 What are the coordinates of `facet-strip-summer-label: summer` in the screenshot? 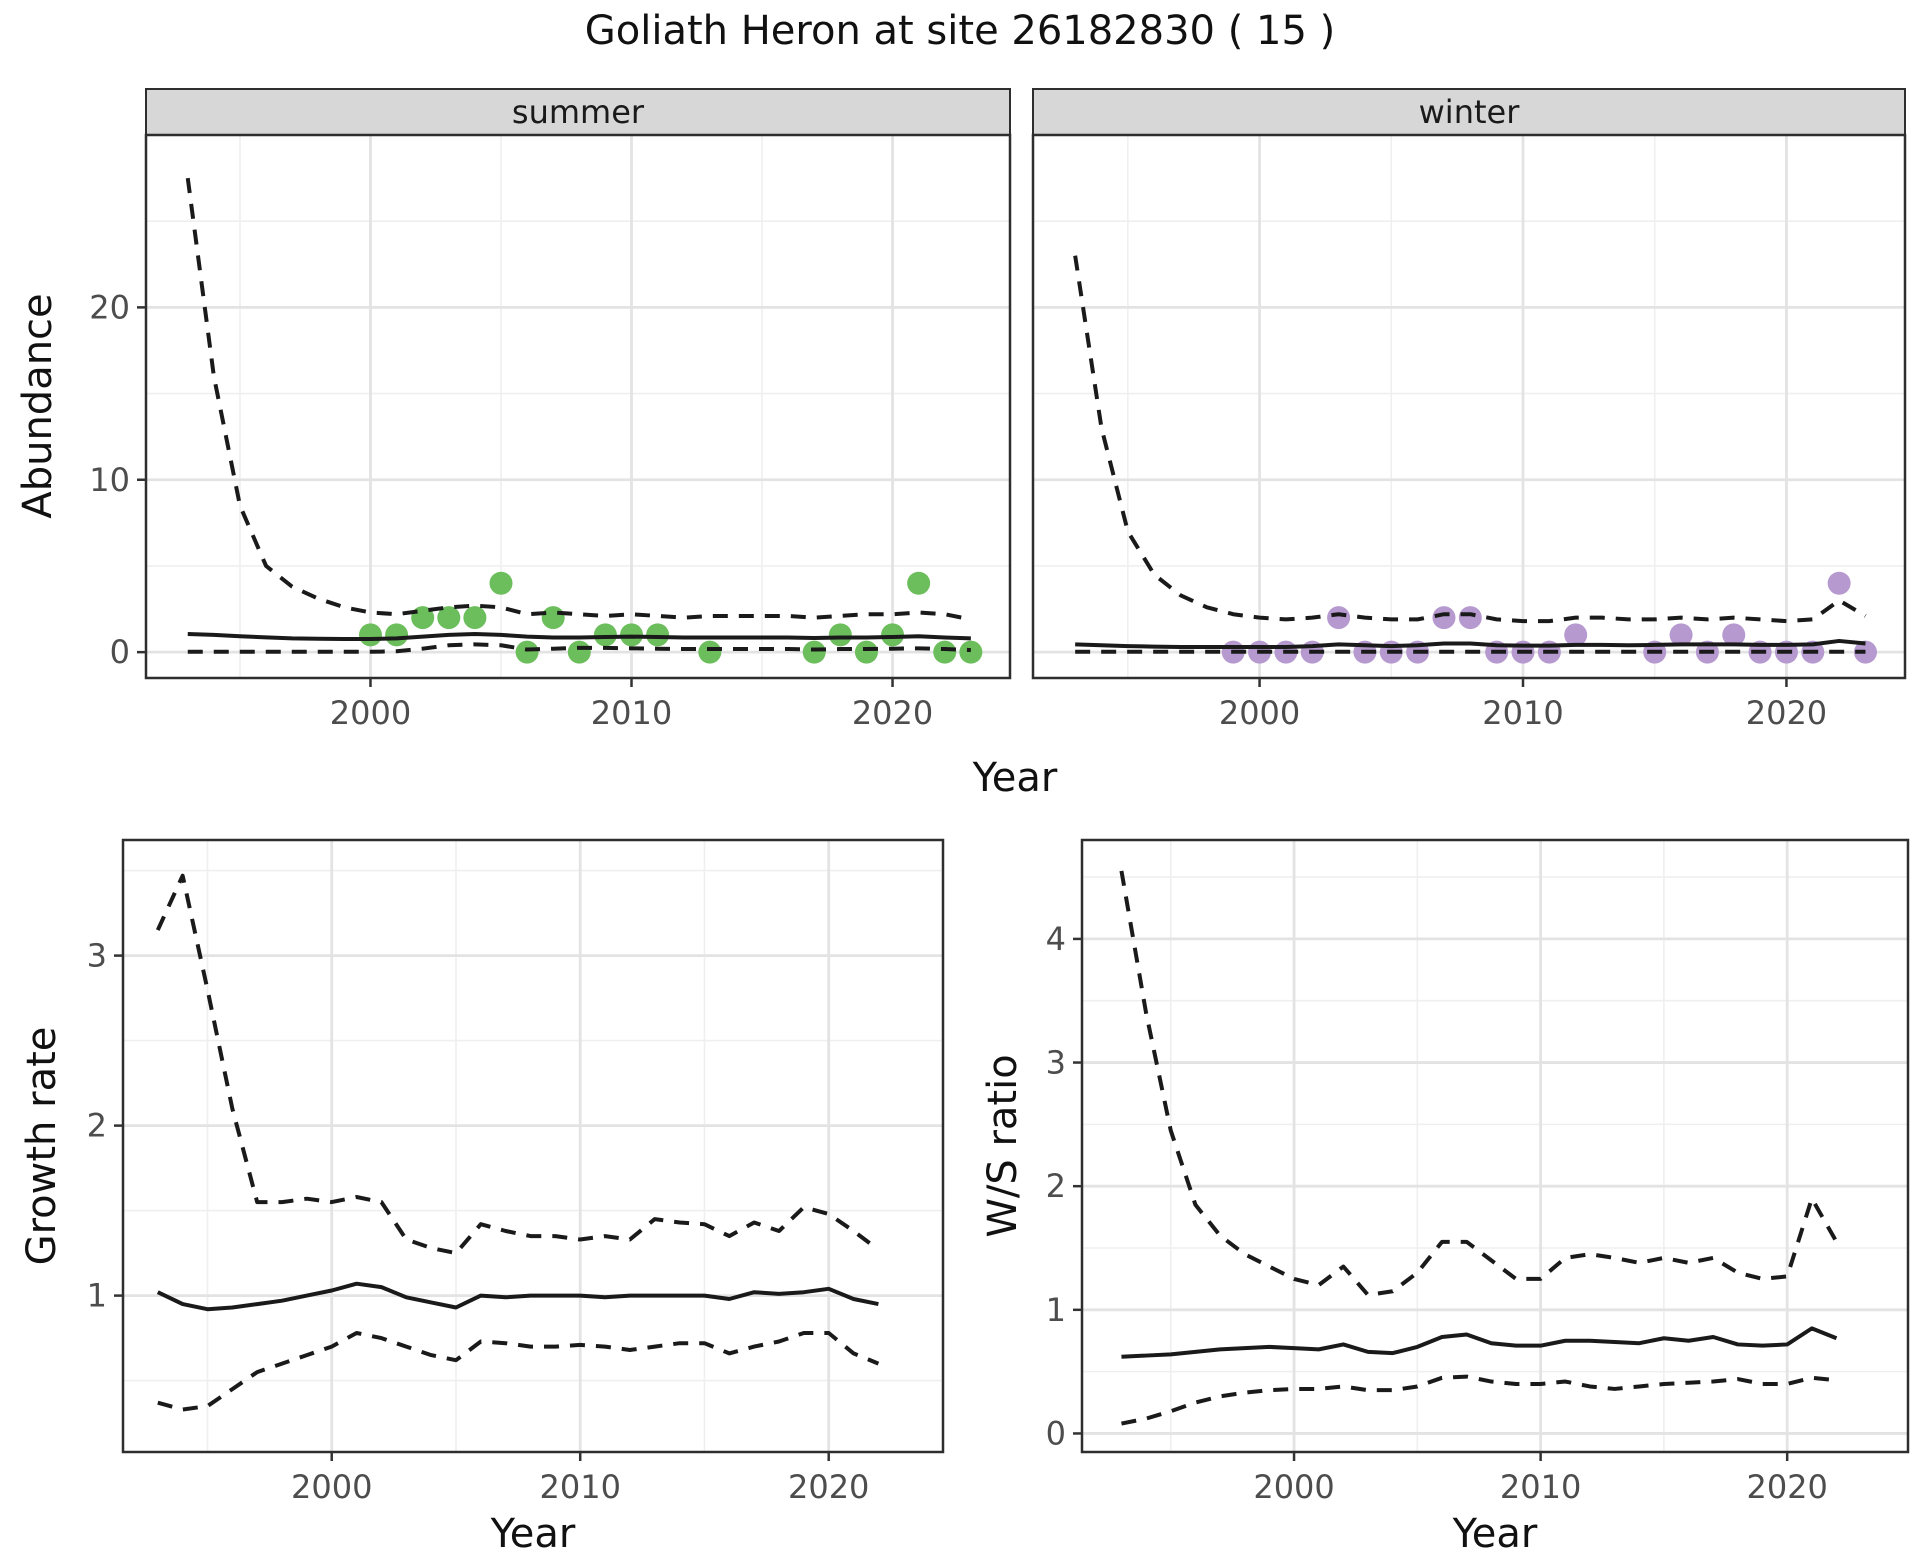 It's located at (578, 112).